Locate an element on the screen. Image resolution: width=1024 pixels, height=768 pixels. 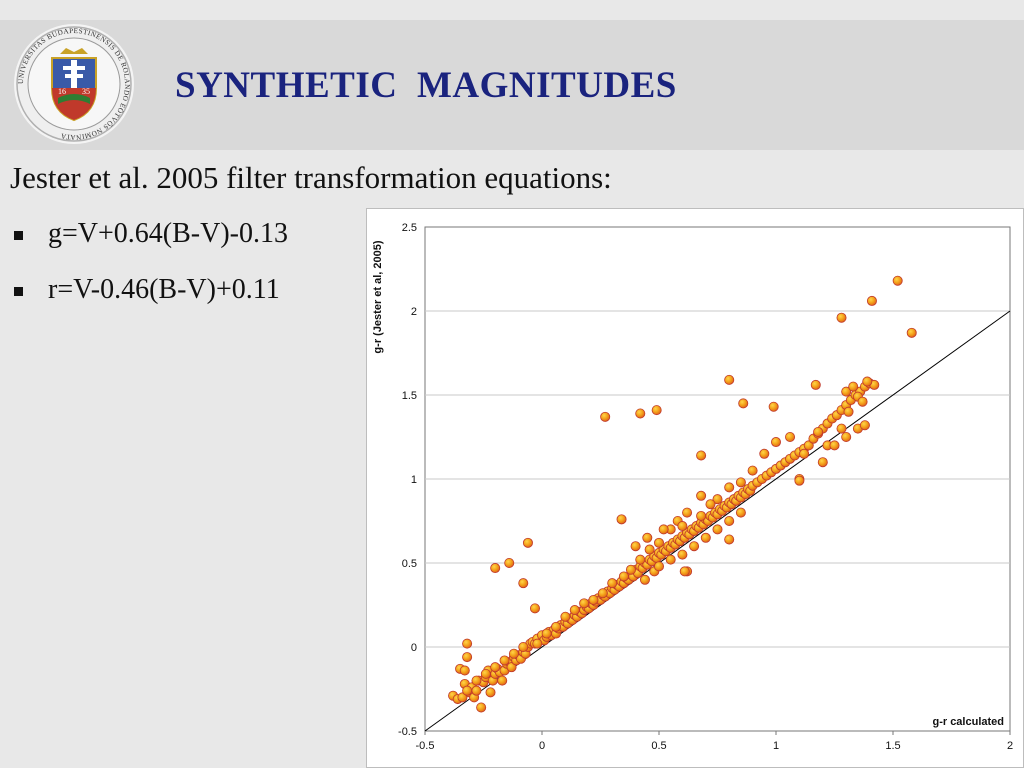
y-tick-label: 0 is located at coordinates (414, 648).